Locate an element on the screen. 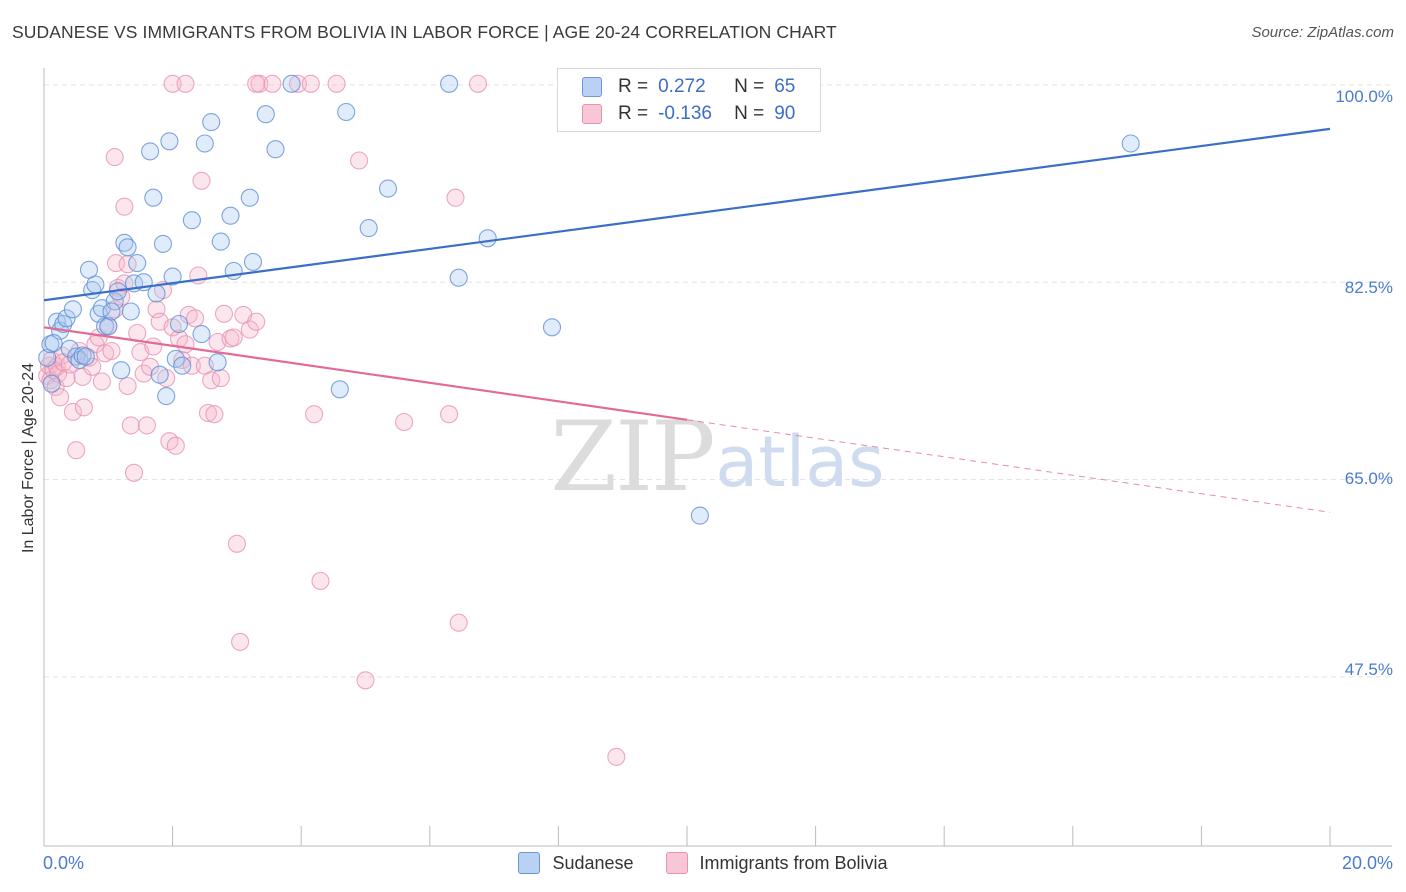 Image resolution: width=1406 pixels, height=892 pixels. y-tick-label-47-5: 47.5% is located at coordinates (1368, 669).